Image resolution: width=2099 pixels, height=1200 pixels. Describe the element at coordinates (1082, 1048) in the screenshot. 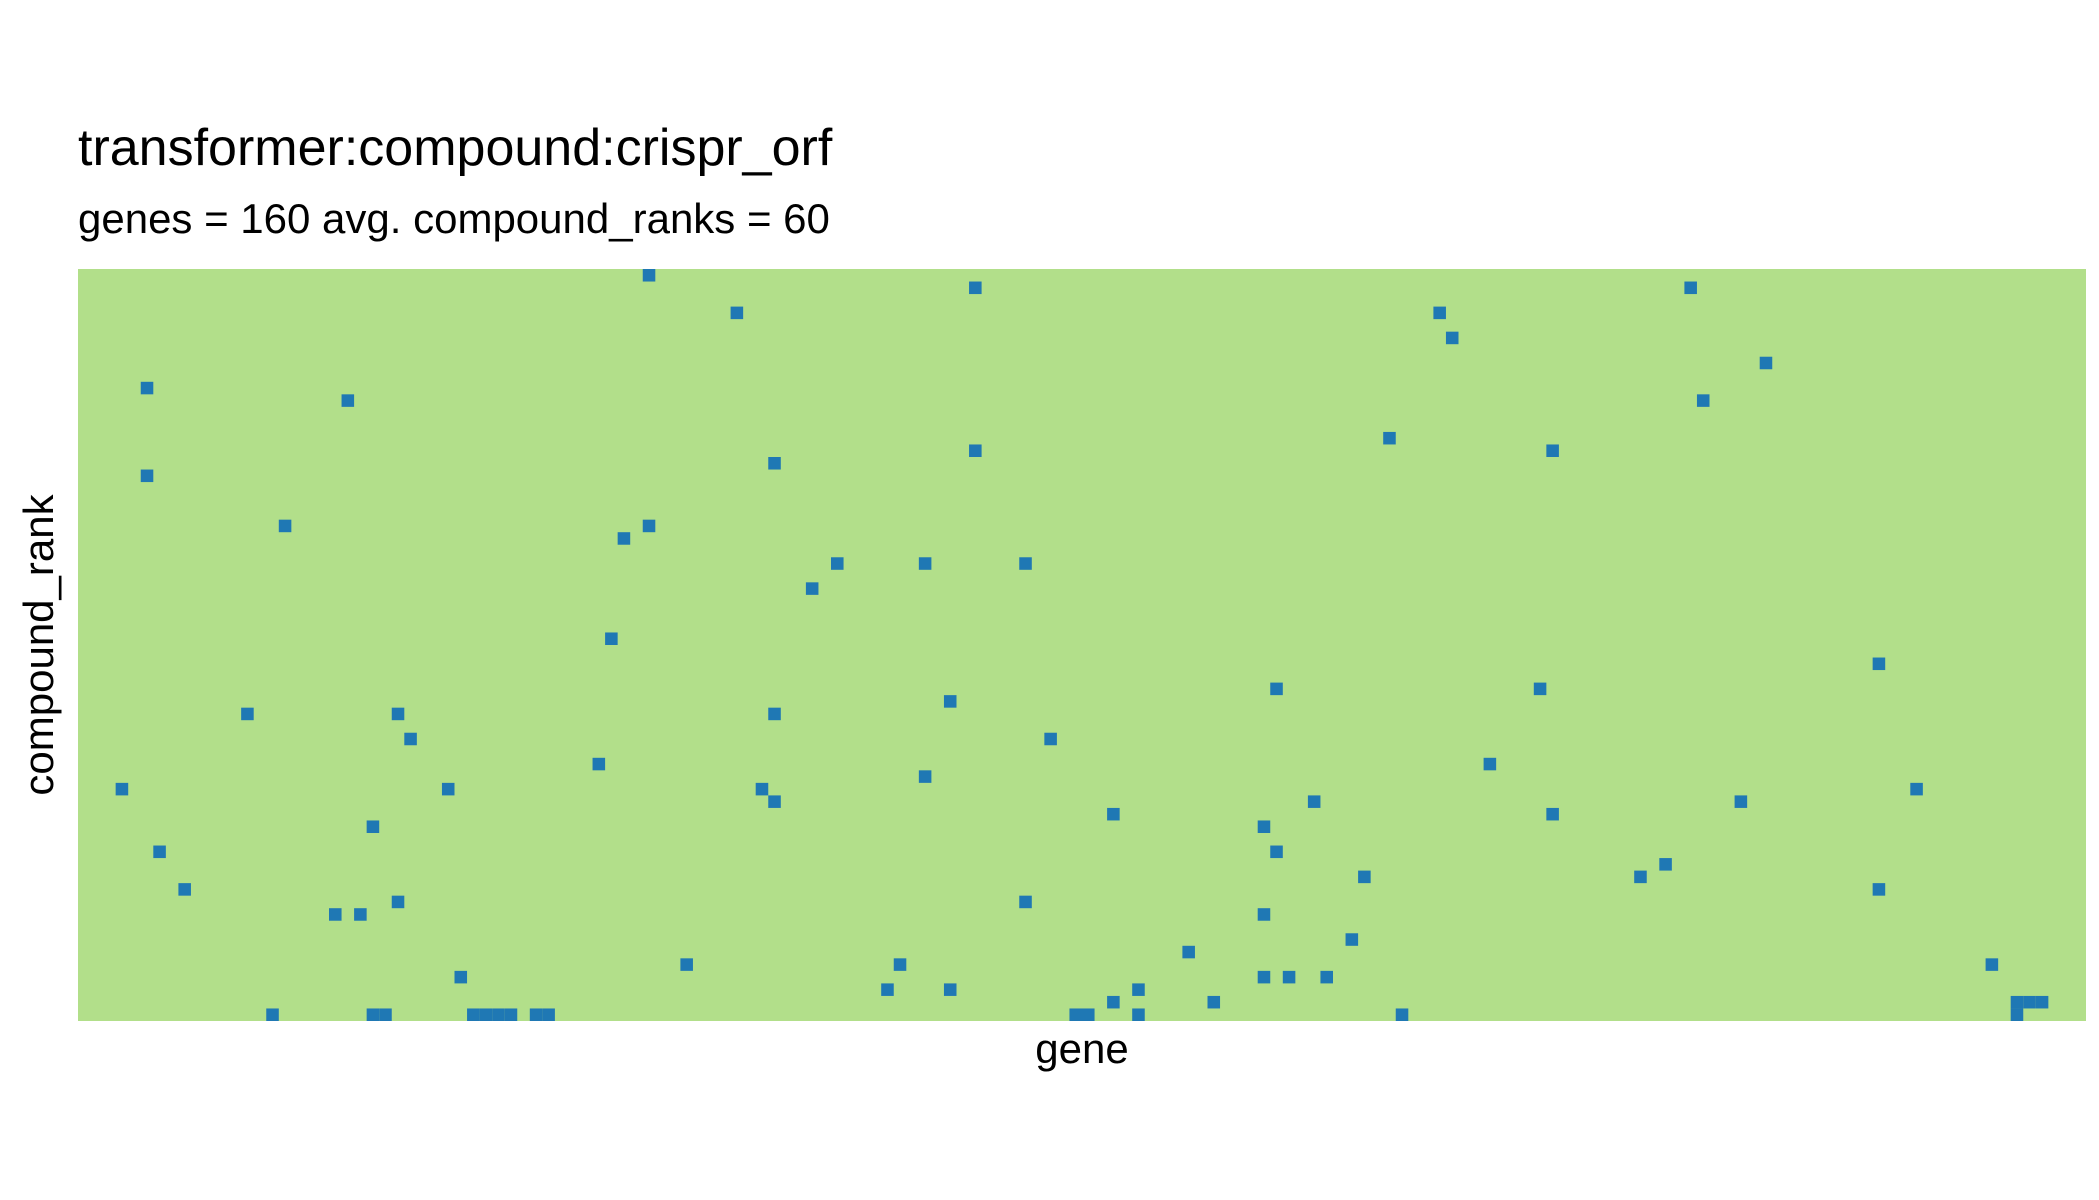

I see `x-axis-label: gene` at that location.